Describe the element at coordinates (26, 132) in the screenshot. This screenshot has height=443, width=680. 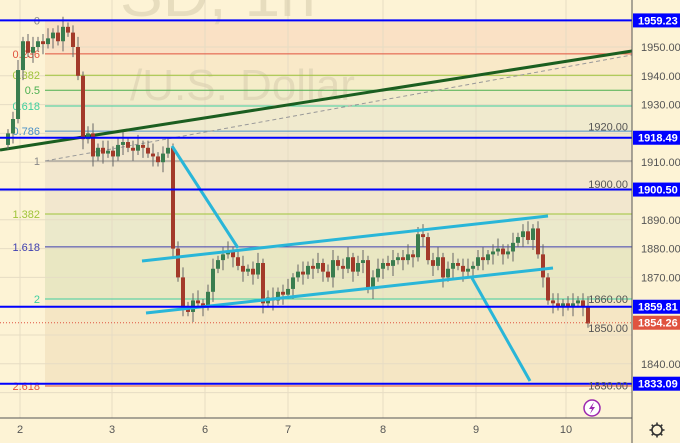
I see `fib-label: 0.786` at that location.